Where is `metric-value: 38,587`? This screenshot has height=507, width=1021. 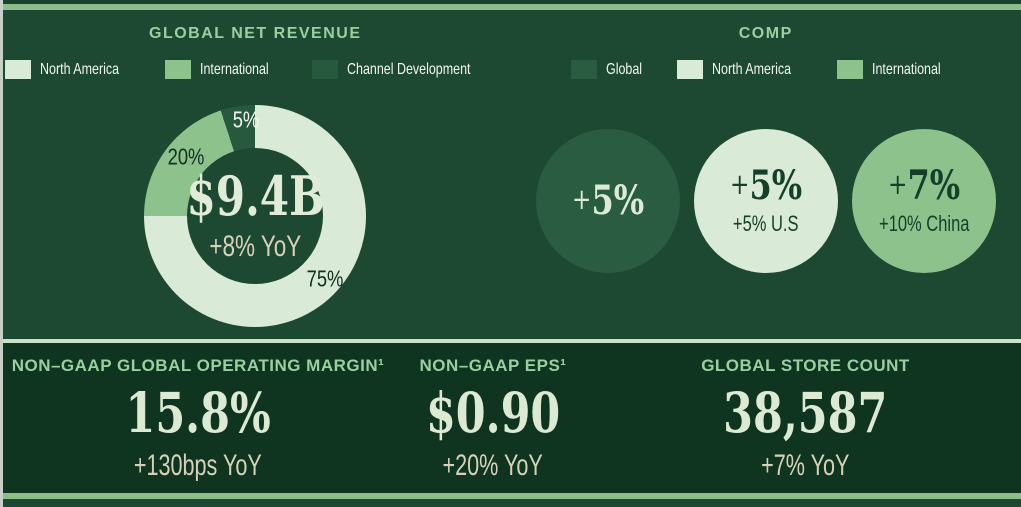 metric-value: 38,587 is located at coordinates (805, 412).